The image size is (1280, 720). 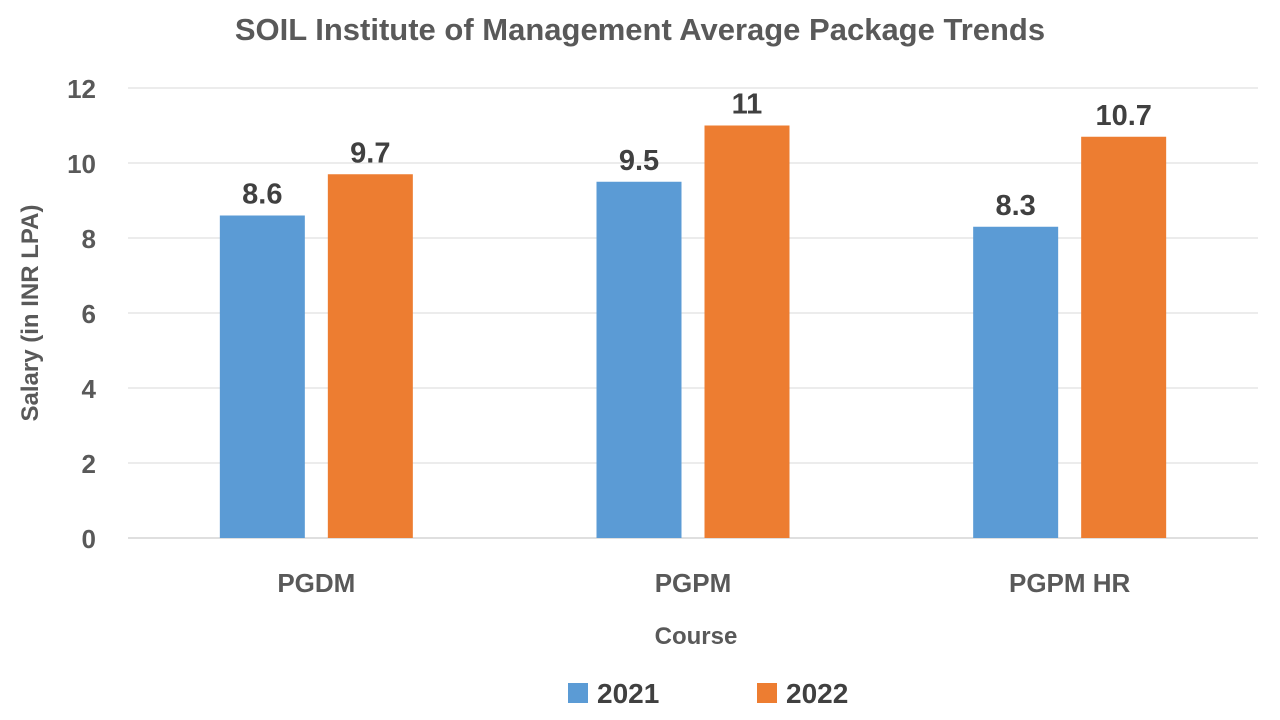 What do you see at coordinates (628, 693) in the screenshot?
I see `legend-label: 2021` at bounding box center [628, 693].